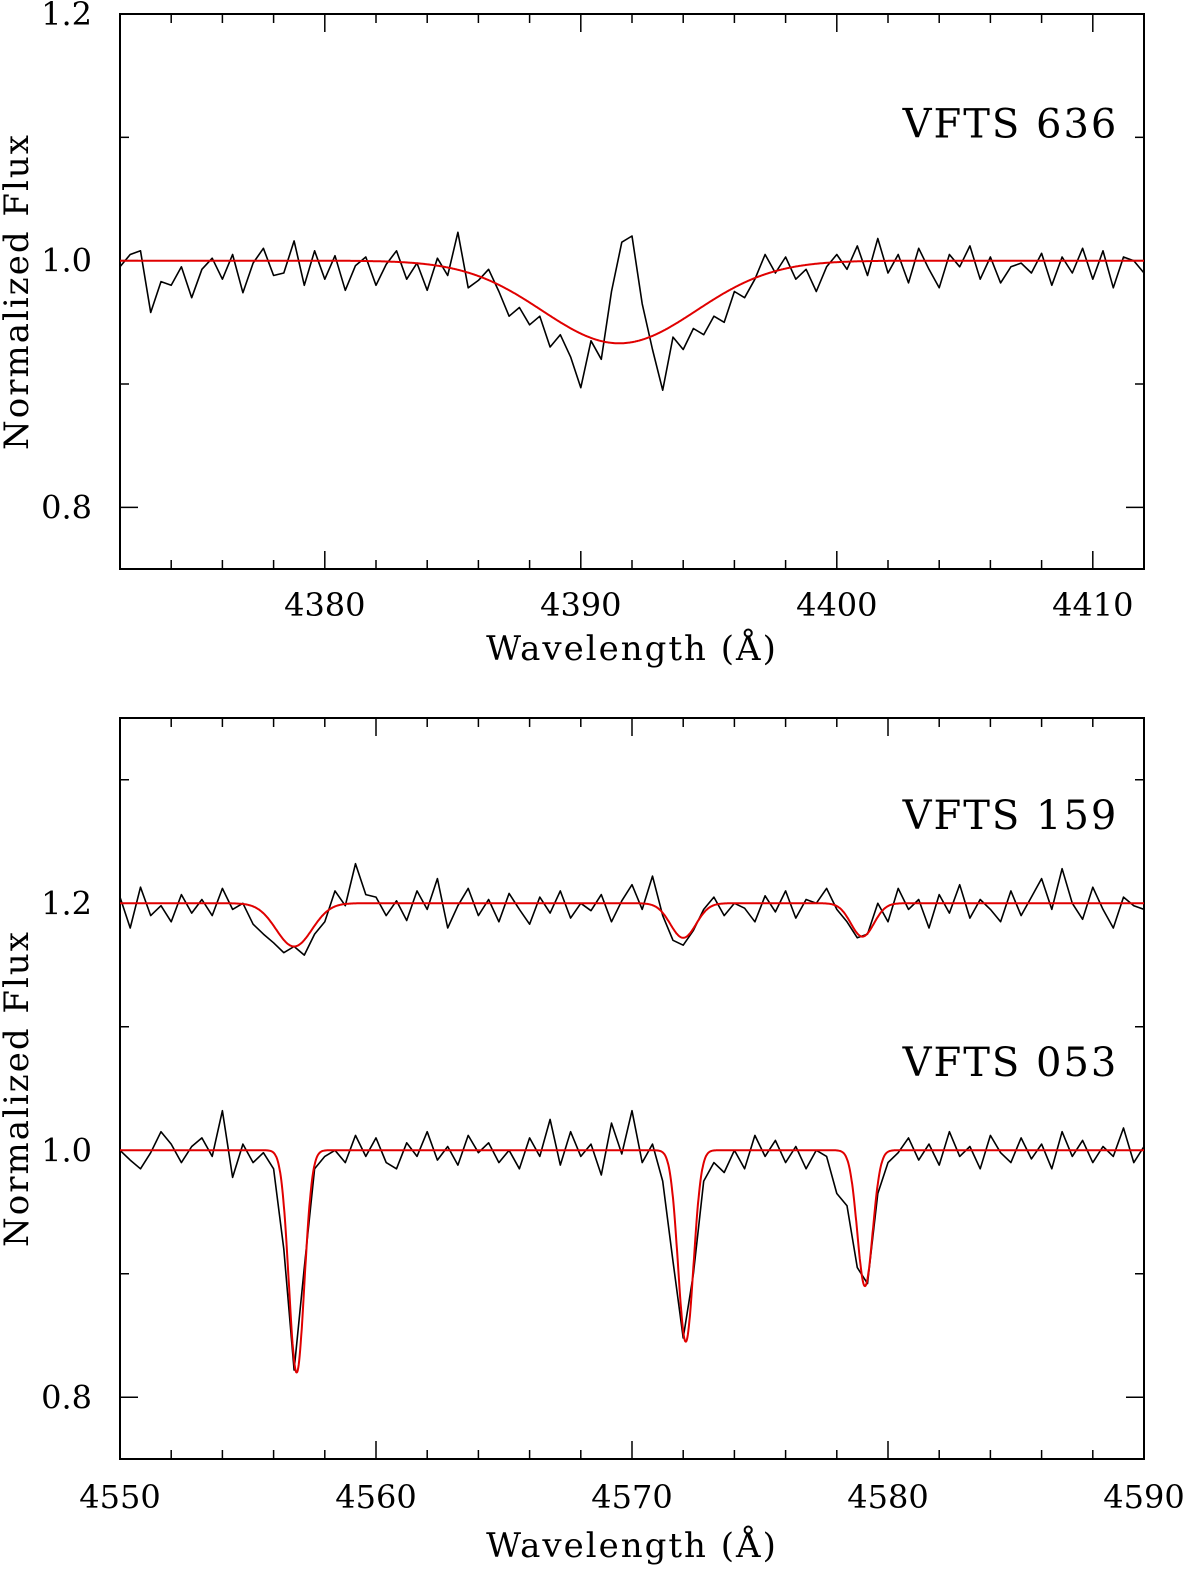 The image size is (1200, 1581). I want to click on vfts-159-model-line, so click(632, 925).